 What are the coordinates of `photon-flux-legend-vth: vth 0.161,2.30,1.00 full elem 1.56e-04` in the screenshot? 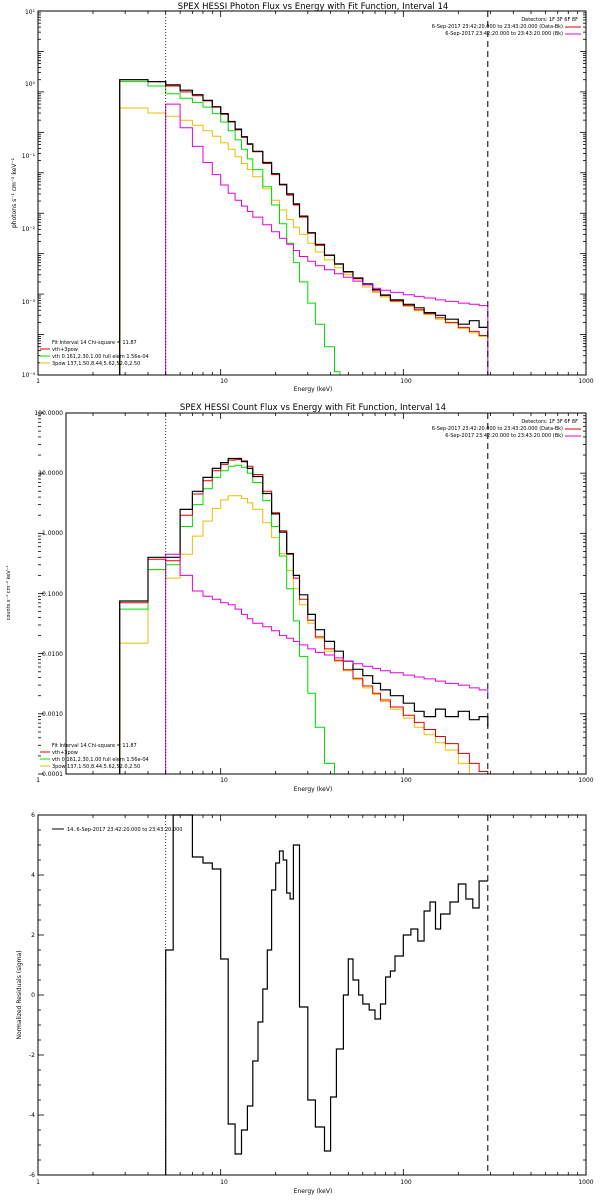 It's located at (100, 357).